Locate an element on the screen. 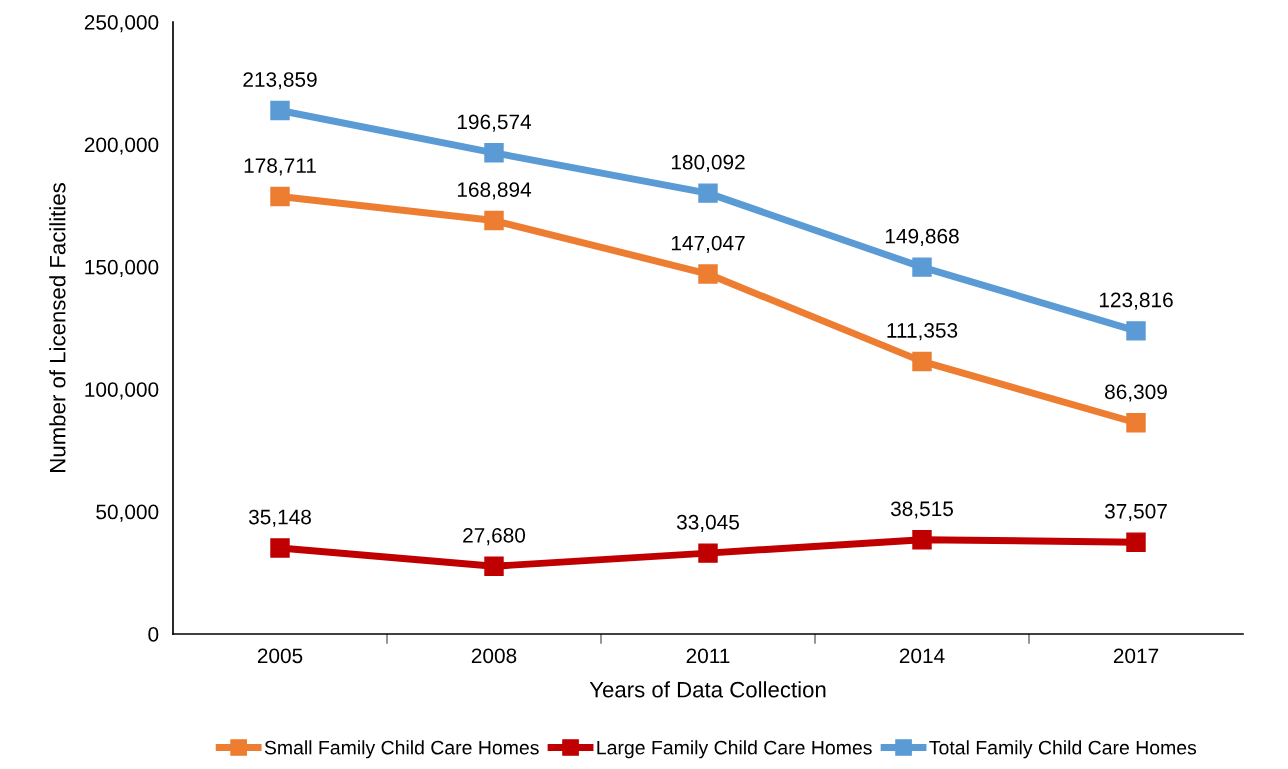 Image resolution: width=1288 pixels, height=769 pixels. x-tick-label: 2014 is located at coordinates (922, 656).